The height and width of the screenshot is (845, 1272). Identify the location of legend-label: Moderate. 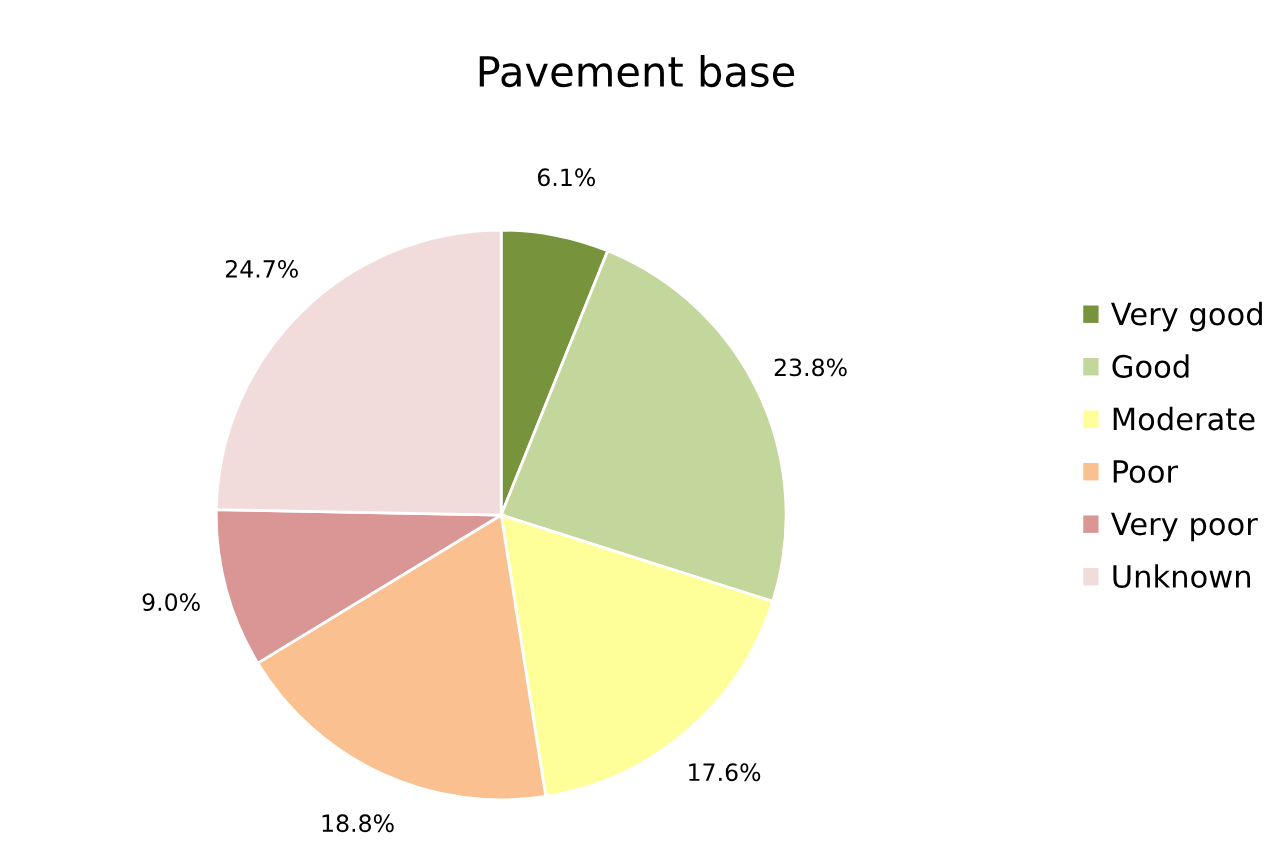
(1184, 418).